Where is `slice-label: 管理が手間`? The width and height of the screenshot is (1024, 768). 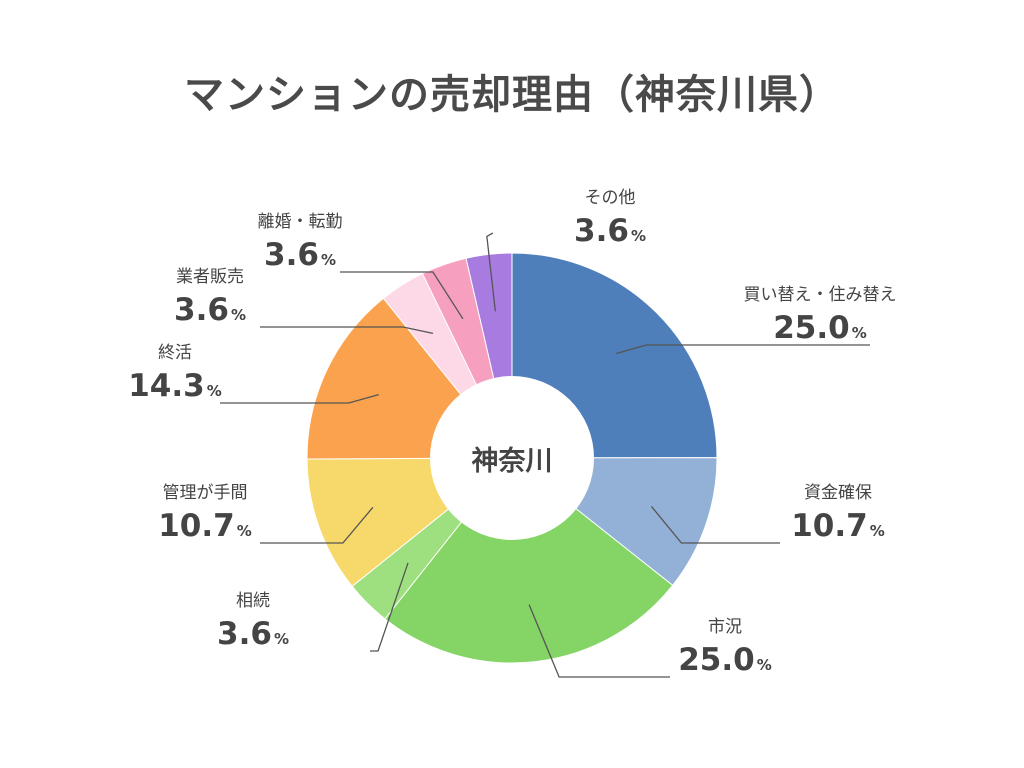 slice-label: 管理が手間 is located at coordinates (205, 493).